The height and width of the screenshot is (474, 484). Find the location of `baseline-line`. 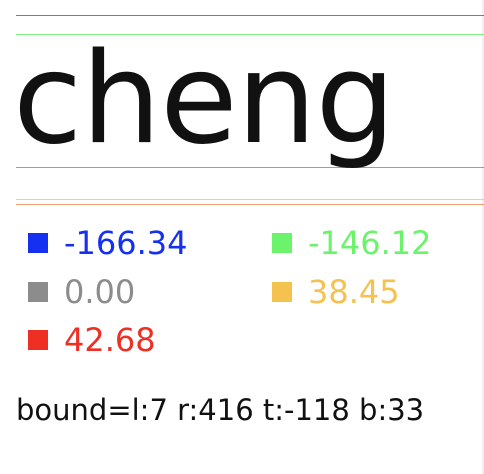

baseline-line is located at coordinates (250, 167).